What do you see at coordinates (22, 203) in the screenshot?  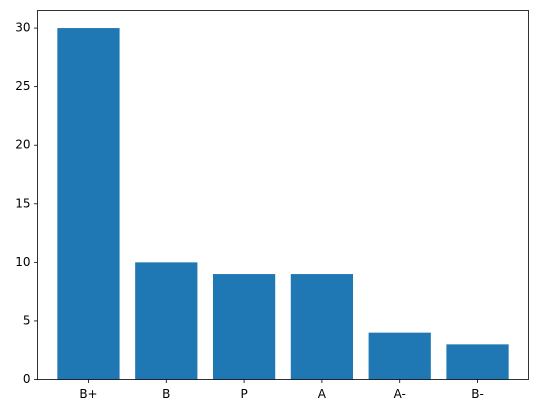 I see `y-tick-label: 15` at bounding box center [22, 203].